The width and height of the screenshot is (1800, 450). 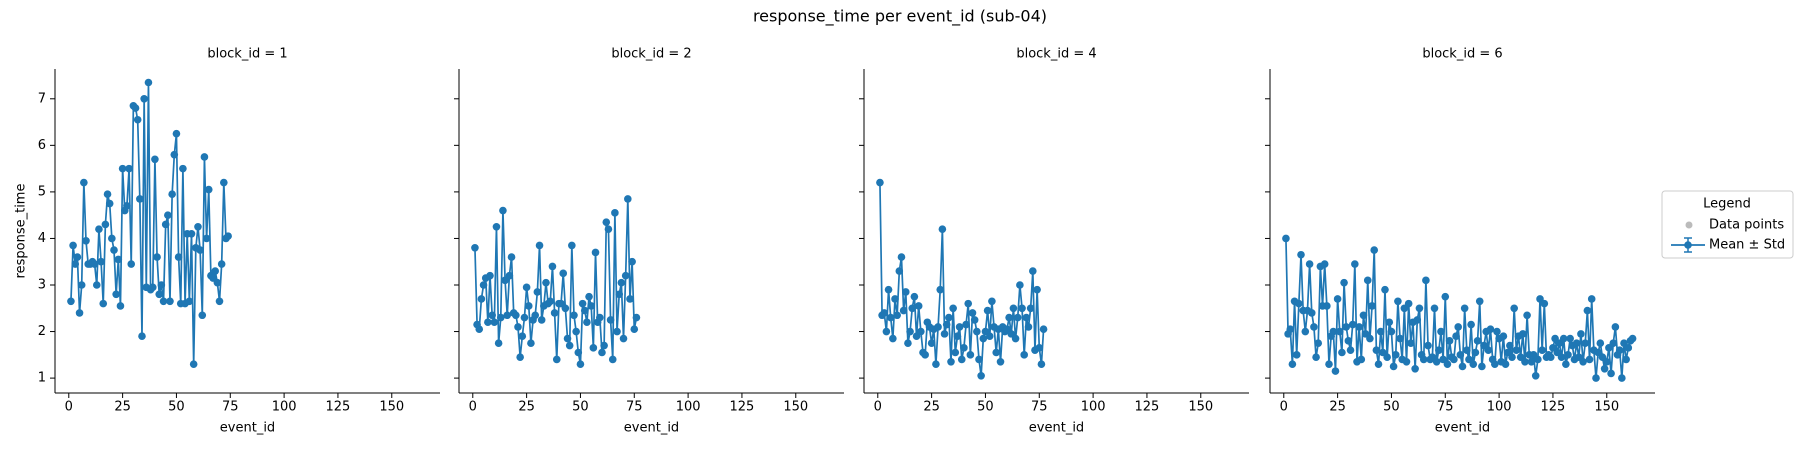 What do you see at coordinates (1688, 245) in the screenshot?
I see `legend-marker` at bounding box center [1688, 245].